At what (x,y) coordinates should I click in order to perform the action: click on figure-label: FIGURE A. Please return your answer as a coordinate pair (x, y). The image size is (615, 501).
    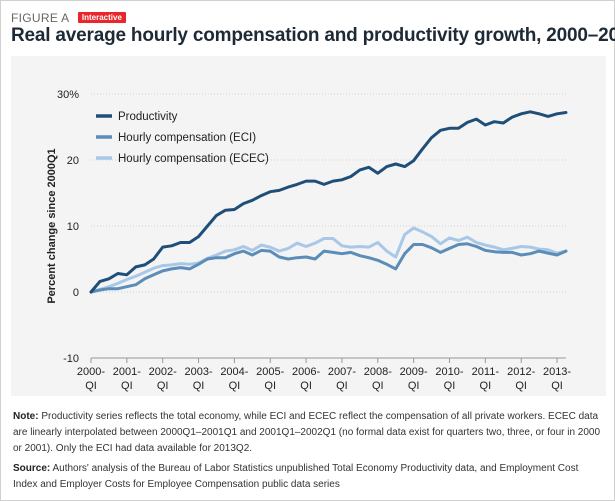
    Looking at the image, I should click on (40, 17).